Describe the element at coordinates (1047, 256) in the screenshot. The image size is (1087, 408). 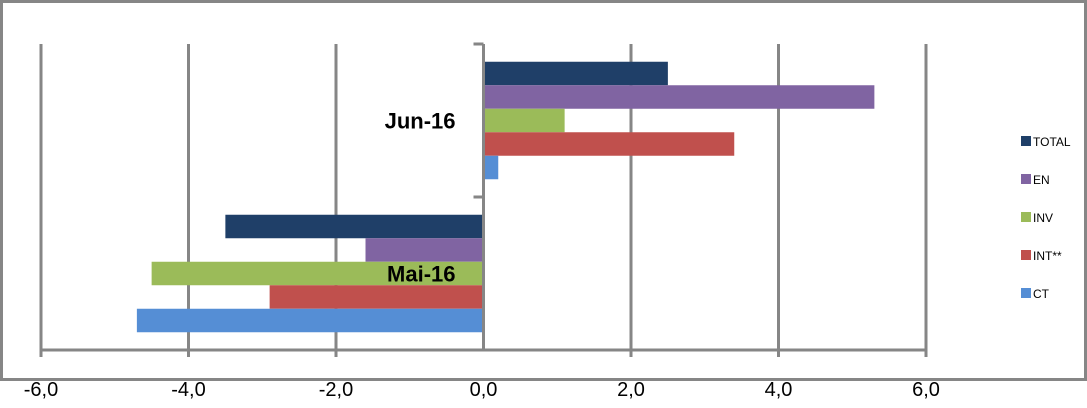
I see `legend-label: INT**` at that location.